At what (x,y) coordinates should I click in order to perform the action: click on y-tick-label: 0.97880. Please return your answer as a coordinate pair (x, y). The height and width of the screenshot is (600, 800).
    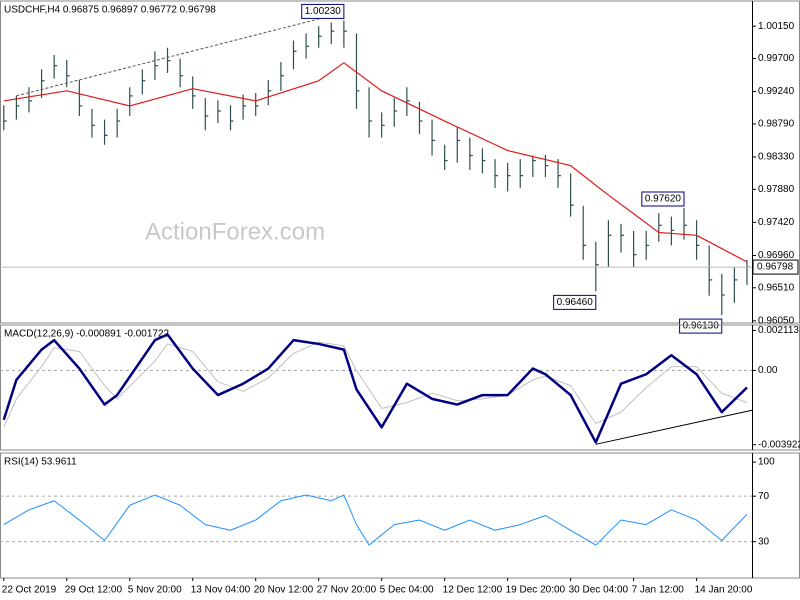
    Looking at the image, I should click on (776, 189).